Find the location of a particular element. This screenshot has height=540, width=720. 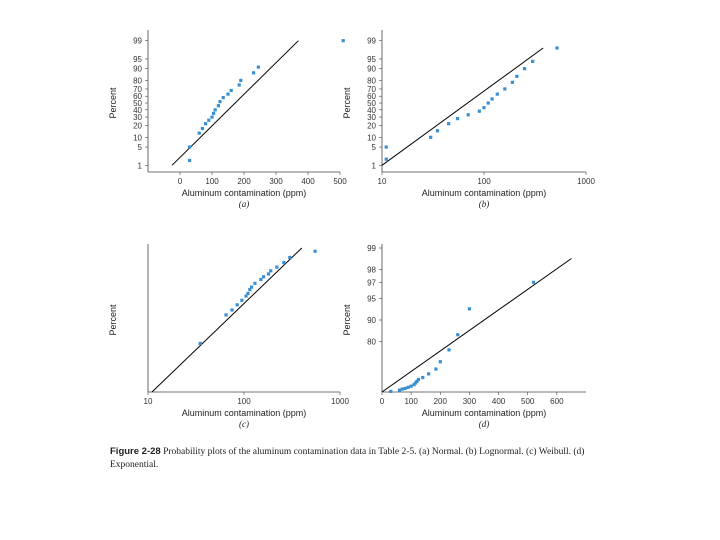

plot-a-y-tick-label: 60 is located at coordinates (137, 96).